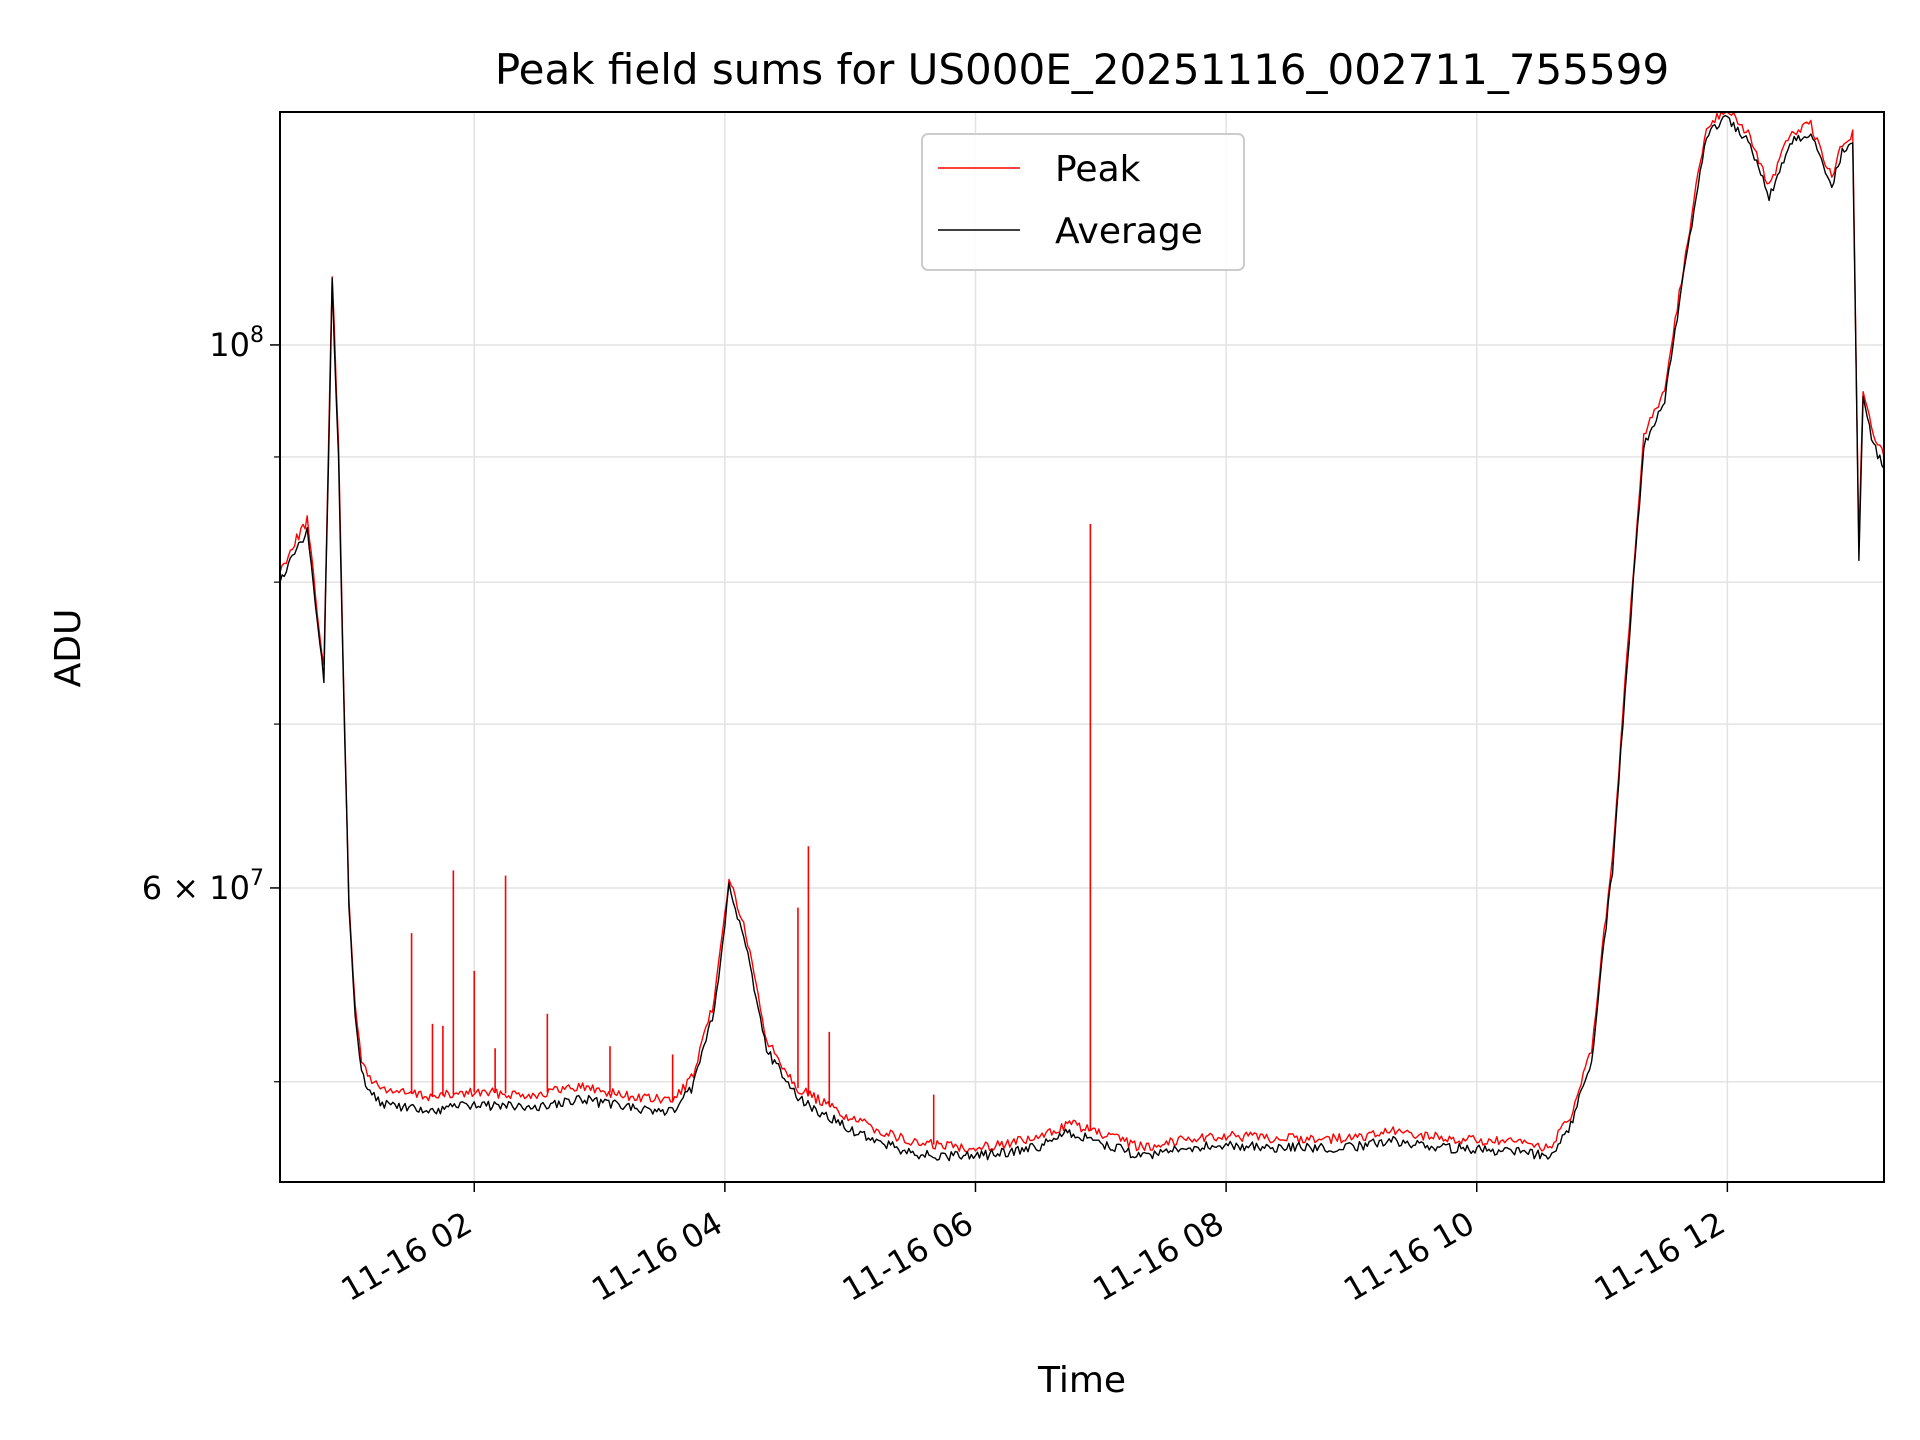 The width and height of the screenshot is (1920, 1440). Describe the element at coordinates (1081, 1380) in the screenshot. I see `x-axis-label: Time` at that location.